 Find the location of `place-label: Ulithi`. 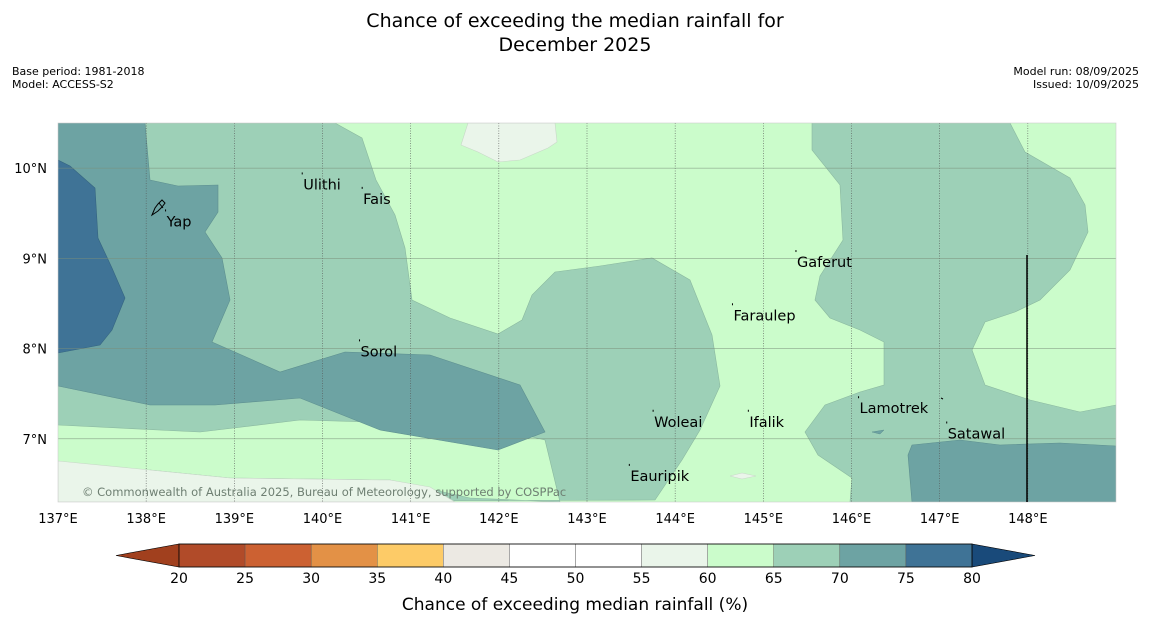

place-label: Ulithi is located at coordinates (322, 185).